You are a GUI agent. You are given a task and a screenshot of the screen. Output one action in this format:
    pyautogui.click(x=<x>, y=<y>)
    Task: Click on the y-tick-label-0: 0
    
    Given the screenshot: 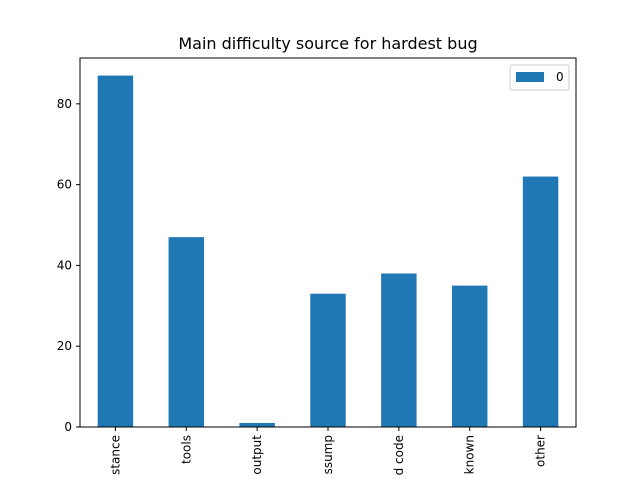 What is the action you would take?
    pyautogui.click(x=68, y=427)
    